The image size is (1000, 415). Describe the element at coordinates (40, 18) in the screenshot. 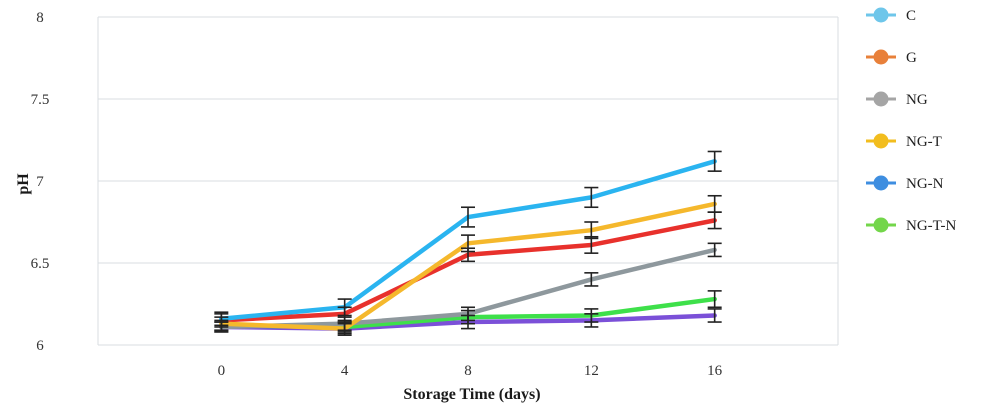

I see `y-tick-label: 8` at that location.